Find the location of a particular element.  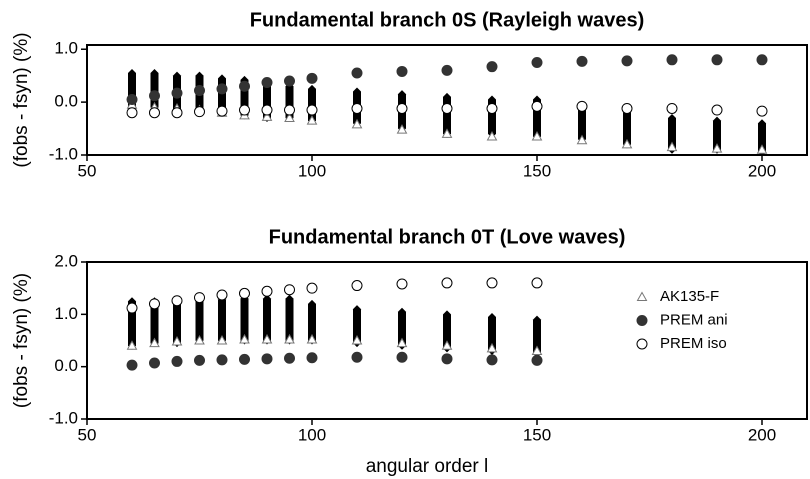

legend-label: PREM iso is located at coordinates (693, 343).